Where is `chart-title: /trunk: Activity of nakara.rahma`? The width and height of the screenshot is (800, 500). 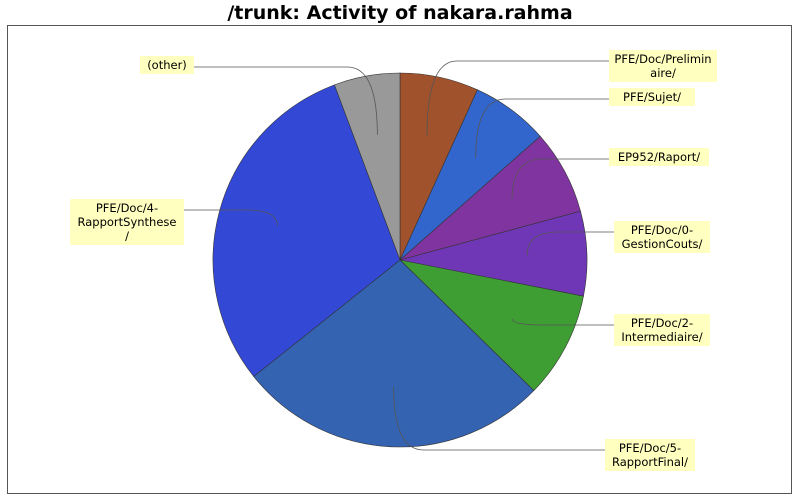 chart-title: /trunk: Activity of nakara.rahma is located at coordinates (400, 13).